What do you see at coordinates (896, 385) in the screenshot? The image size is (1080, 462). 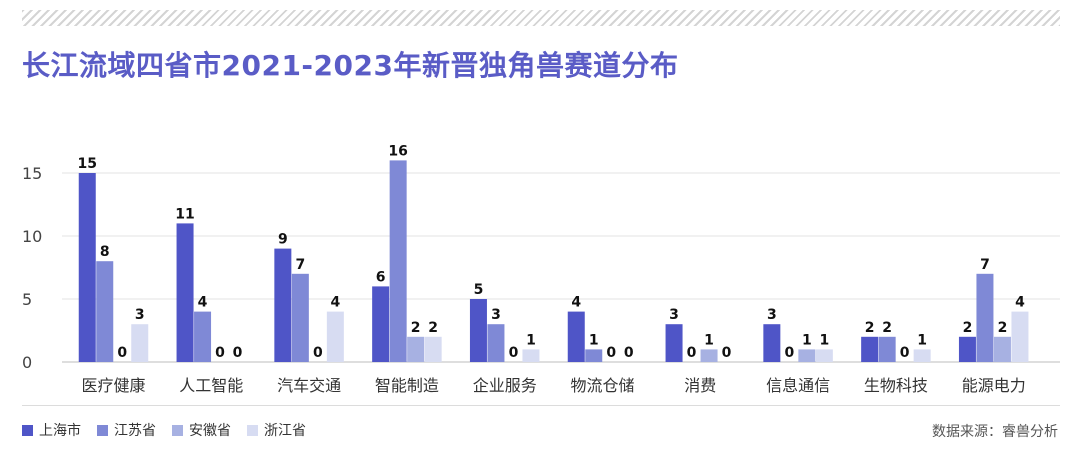 I see `x-tick-label: 生物科技` at bounding box center [896, 385].